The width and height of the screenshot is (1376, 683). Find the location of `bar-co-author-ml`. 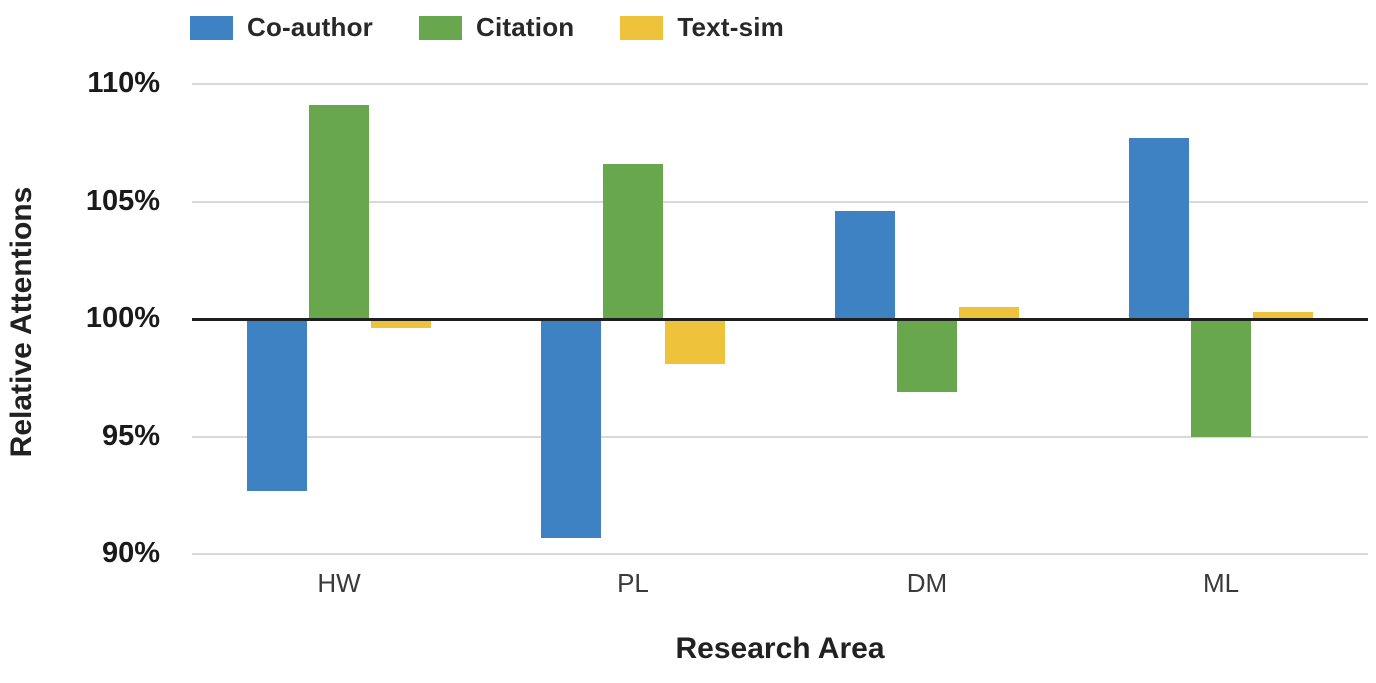

bar-co-author-ml is located at coordinates (1159, 228).